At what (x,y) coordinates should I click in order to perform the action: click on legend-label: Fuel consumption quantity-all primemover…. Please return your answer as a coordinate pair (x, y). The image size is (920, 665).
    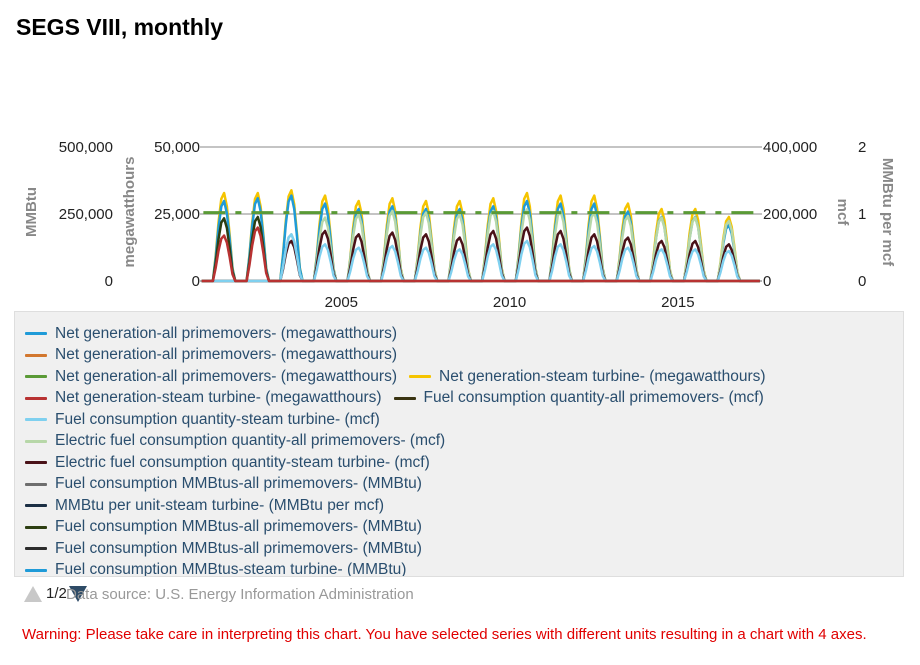
    Looking at the image, I should click on (593, 397).